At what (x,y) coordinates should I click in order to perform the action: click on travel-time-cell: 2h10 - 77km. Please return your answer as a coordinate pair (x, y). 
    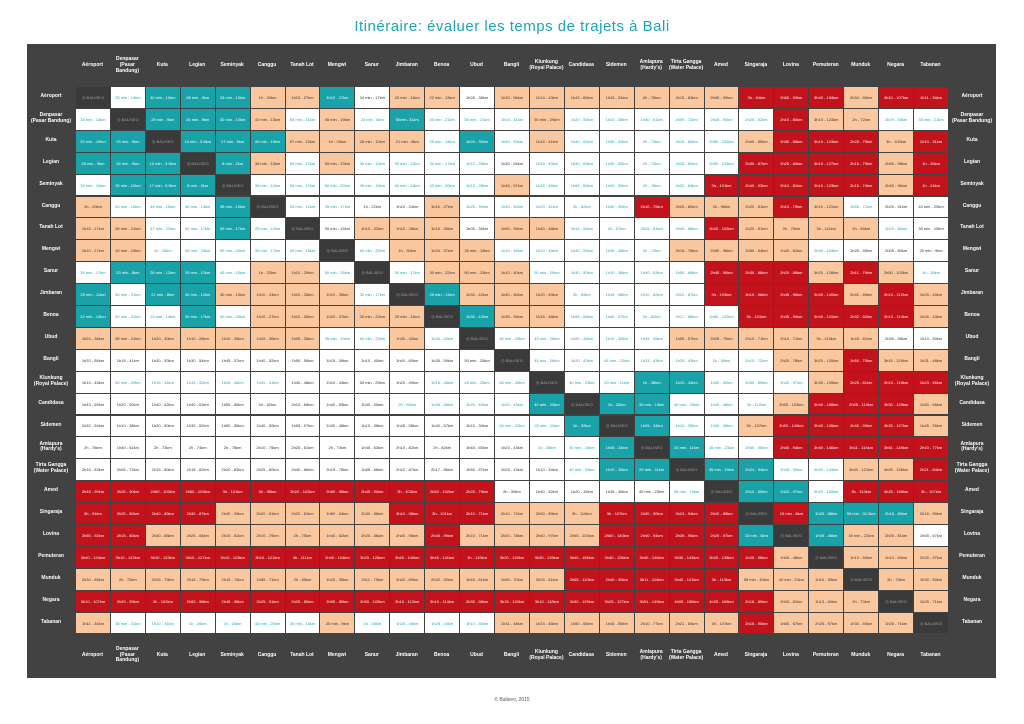
    Looking at the image, I should click on (931, 448).